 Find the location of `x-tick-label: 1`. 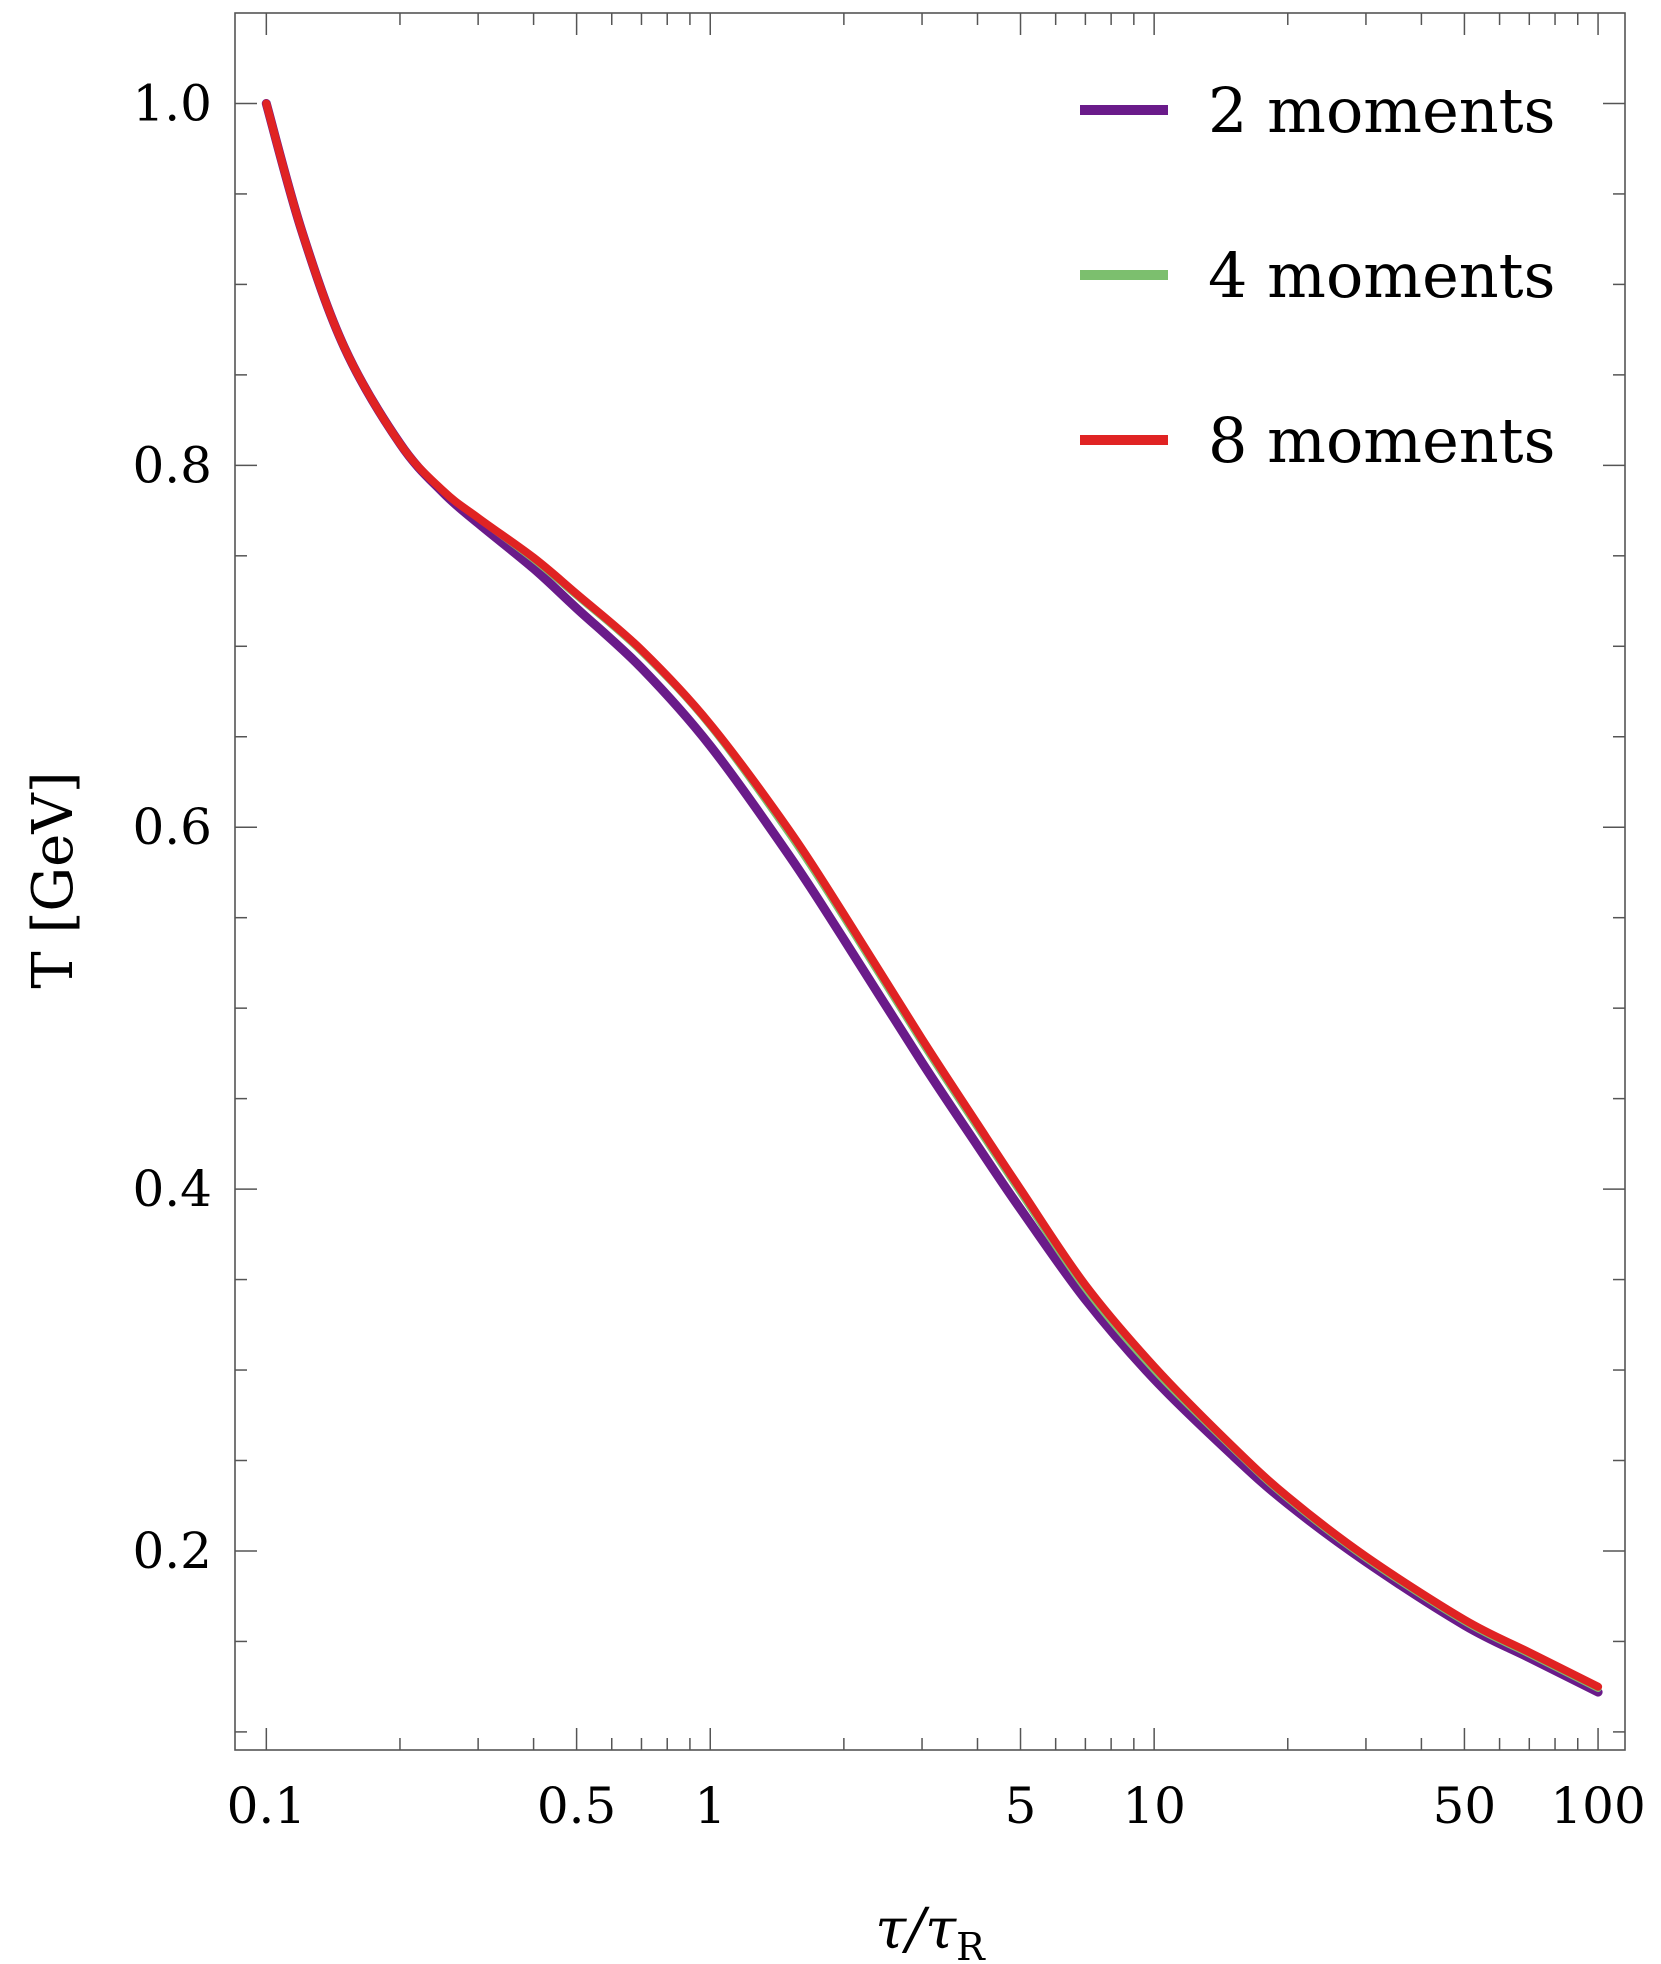

x-tick-label: 1 is located at coordinates (710, 1806).